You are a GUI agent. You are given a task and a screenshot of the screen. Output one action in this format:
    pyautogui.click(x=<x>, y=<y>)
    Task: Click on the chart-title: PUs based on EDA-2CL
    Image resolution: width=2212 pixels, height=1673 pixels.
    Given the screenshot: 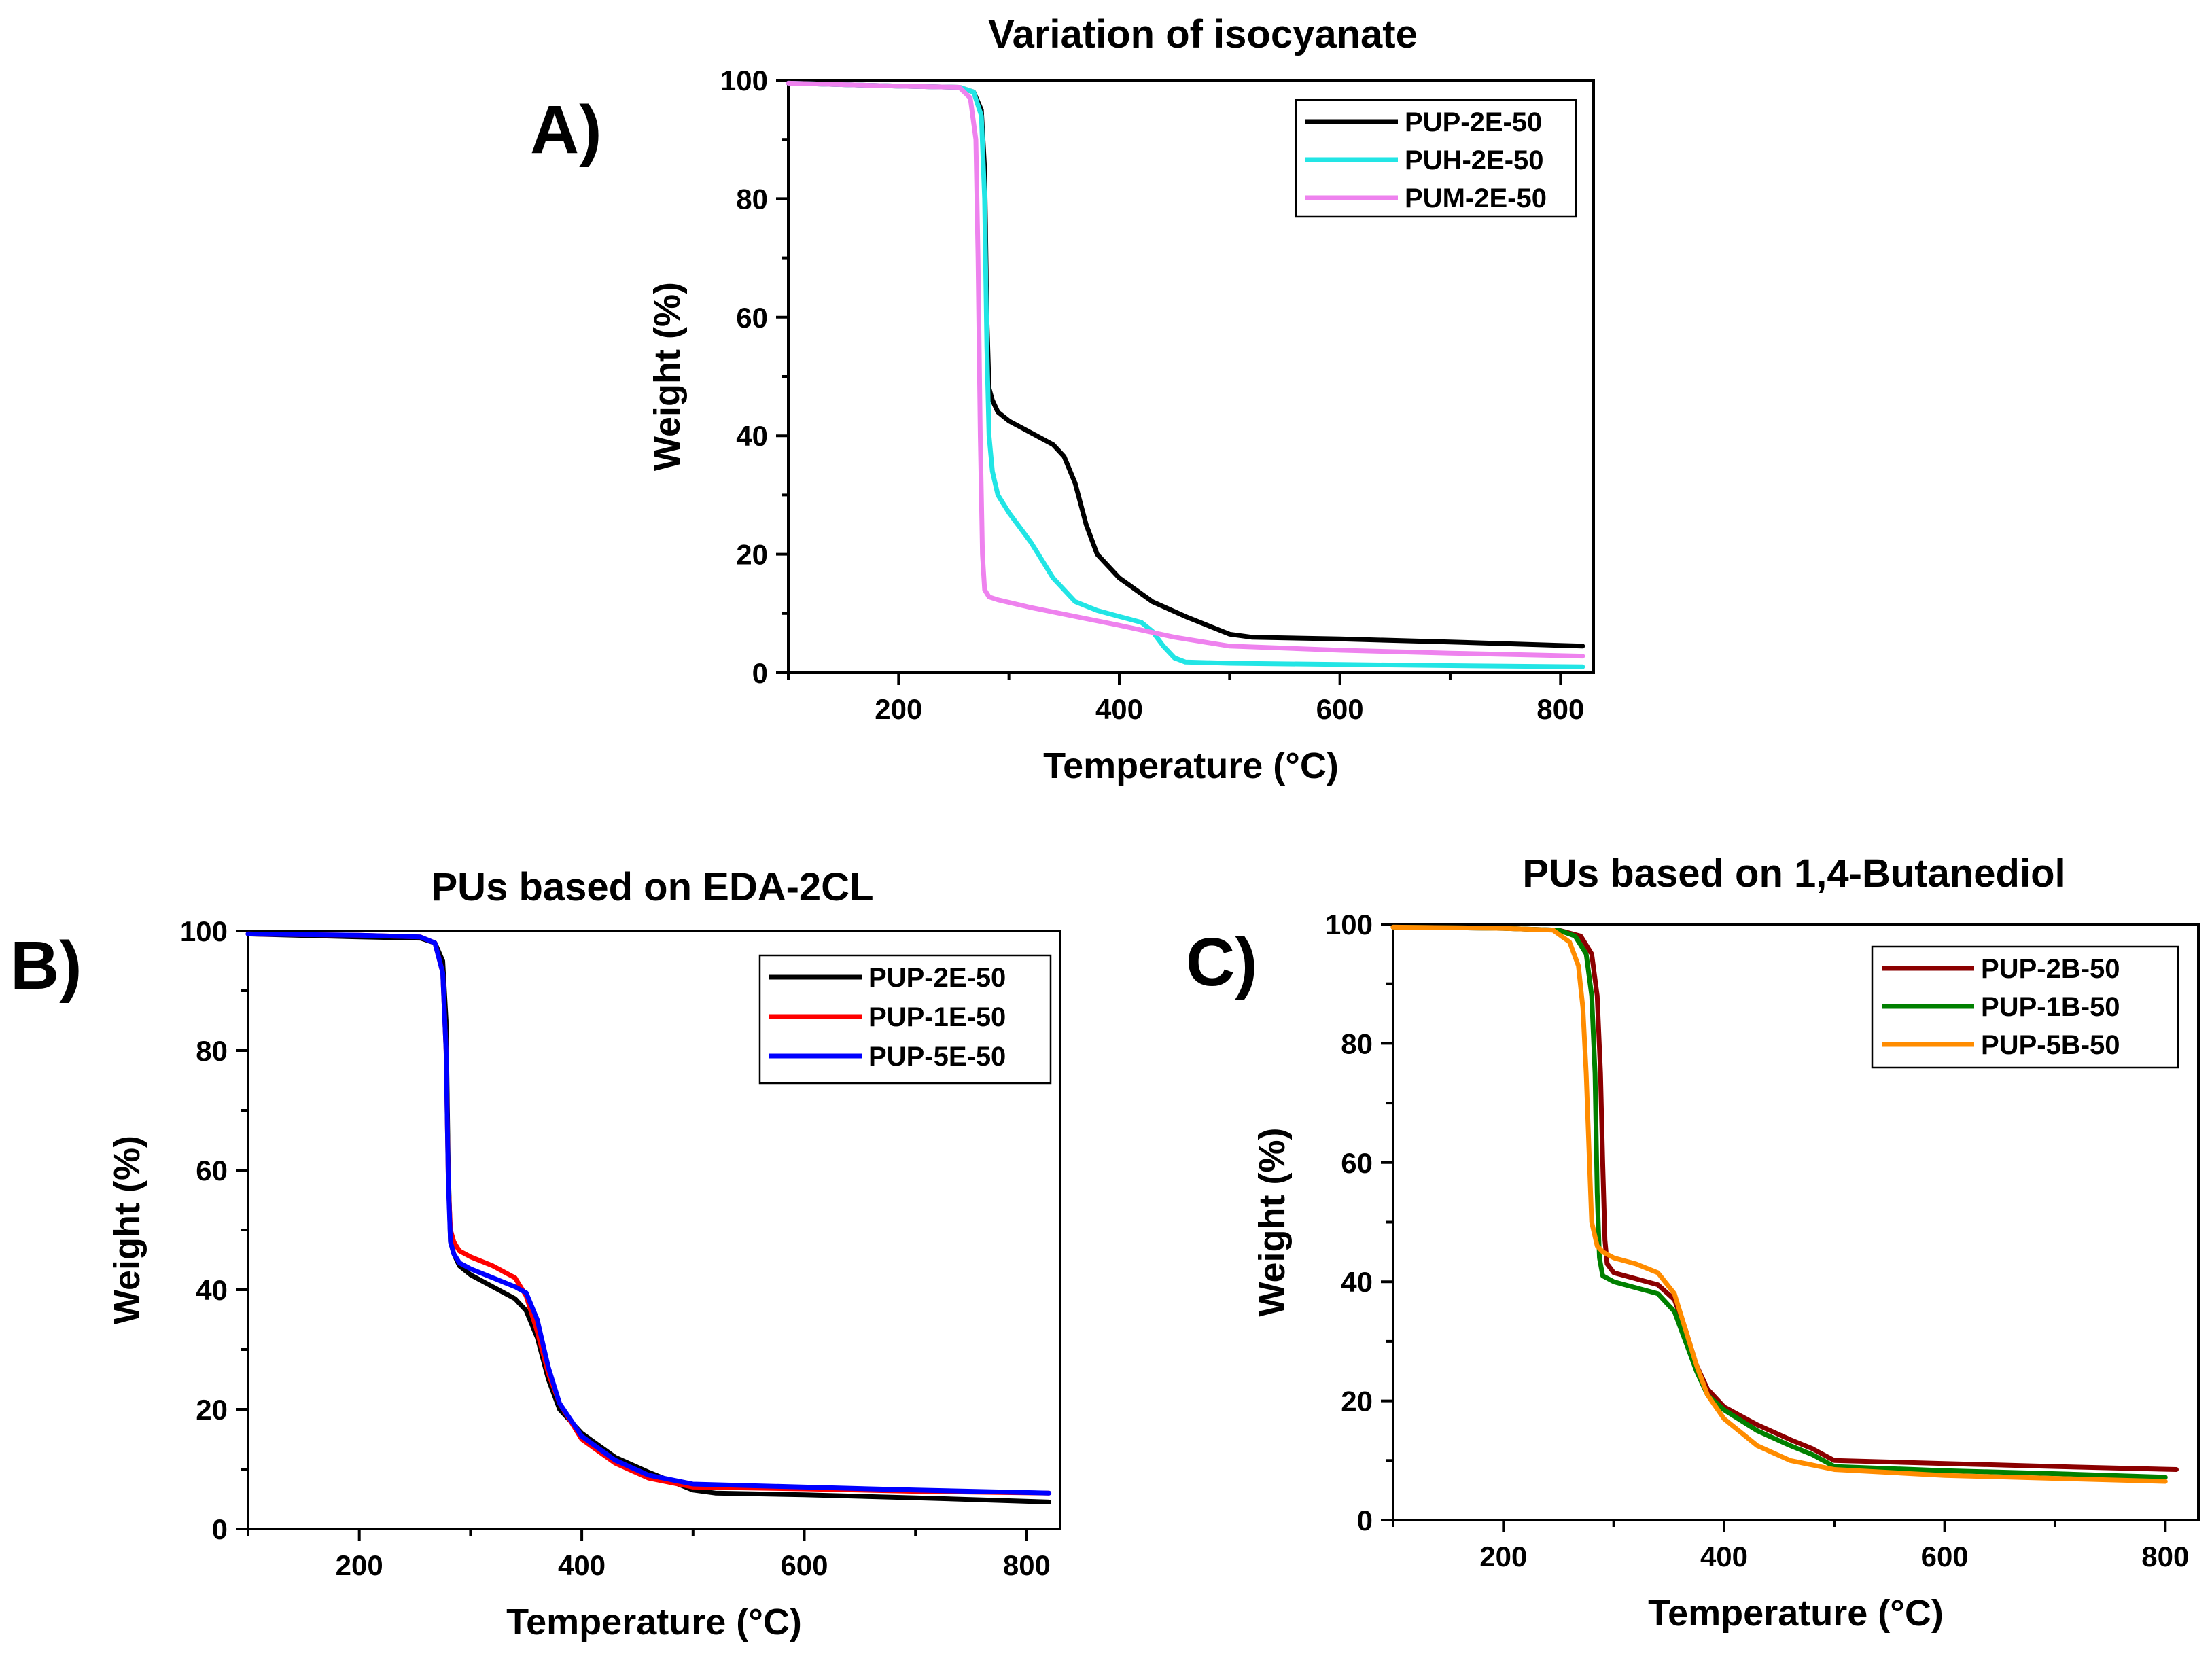 What is the action you would take?
    pyautogui.click(x=653, y=887)
    